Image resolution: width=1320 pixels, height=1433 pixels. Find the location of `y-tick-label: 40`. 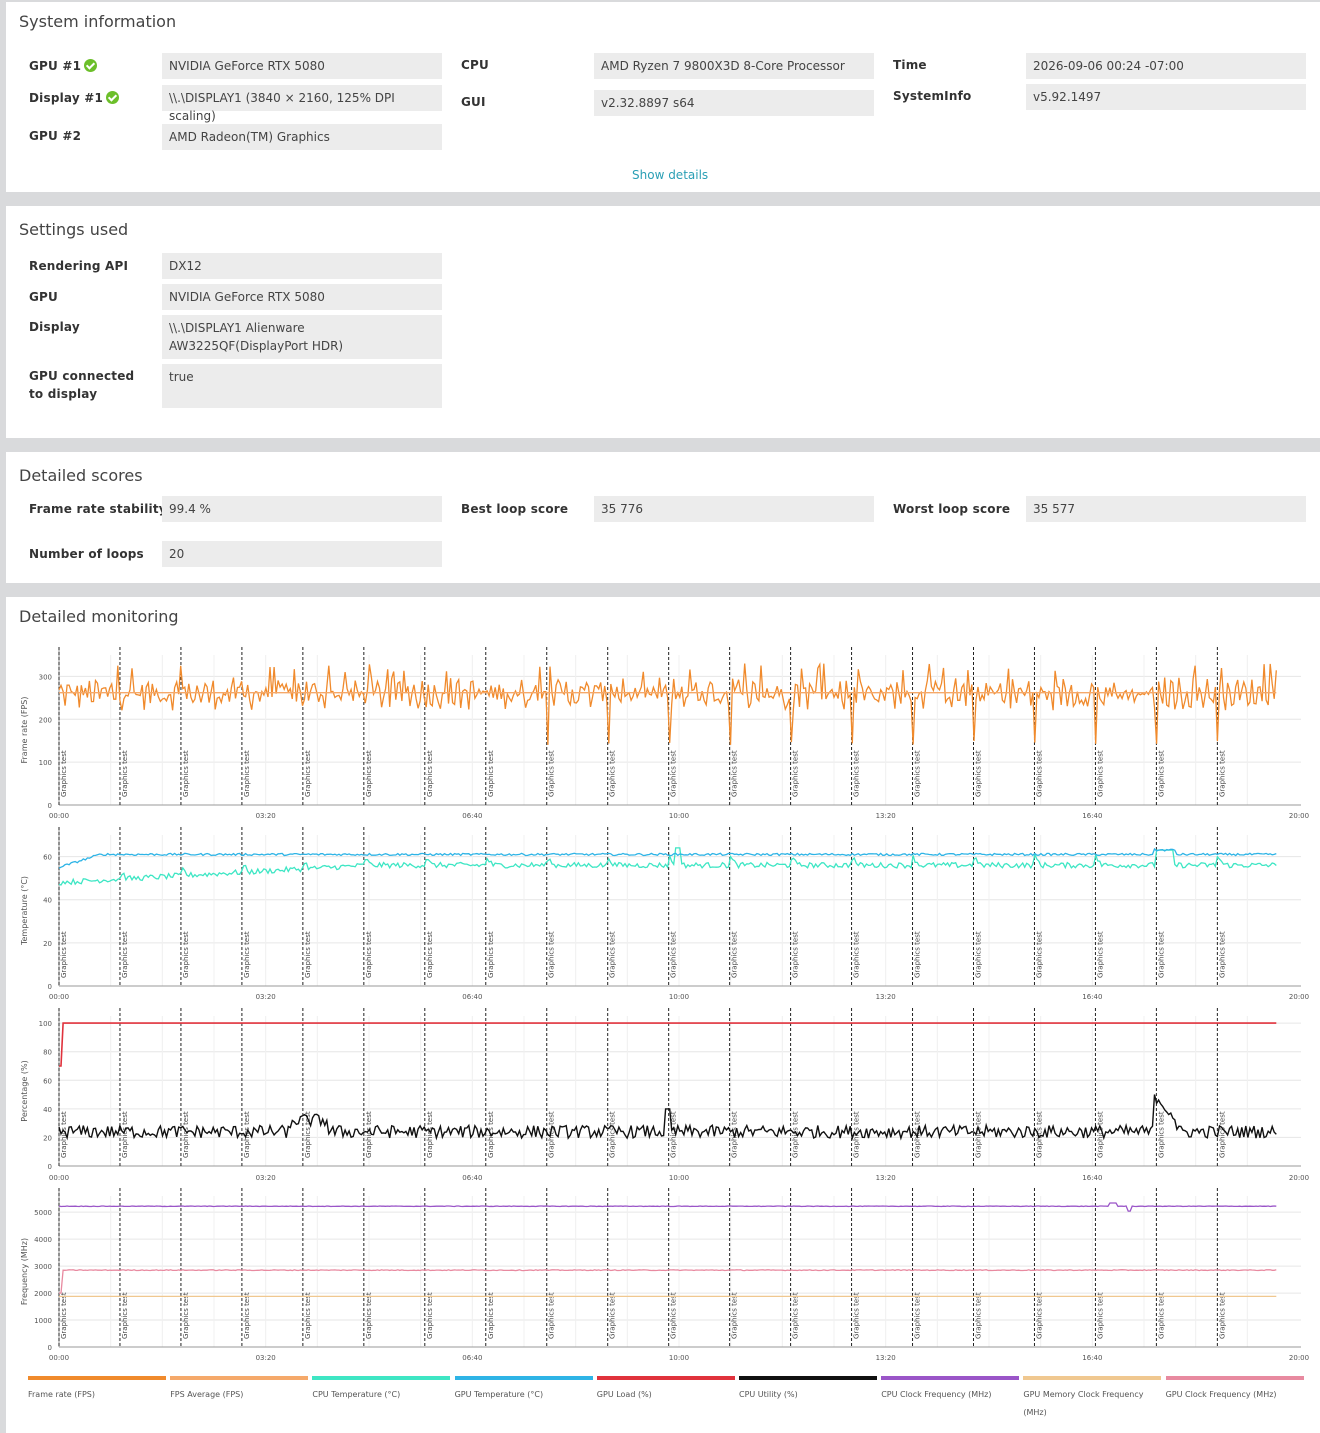

y-tick-label: 40 is located at coordinates (47, 901).